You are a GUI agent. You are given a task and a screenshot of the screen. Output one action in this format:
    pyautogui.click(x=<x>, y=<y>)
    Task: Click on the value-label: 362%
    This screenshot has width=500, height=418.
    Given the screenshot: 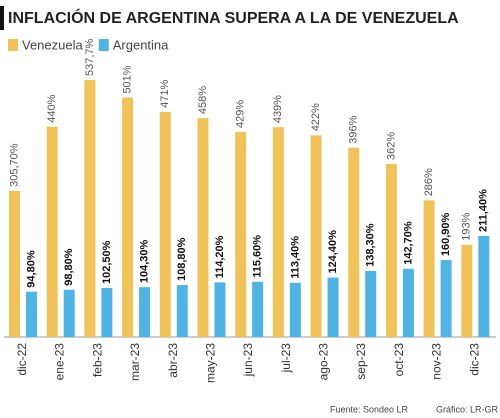 What is the action you would take?
    pyautogui.click(x=391, y=146)
    